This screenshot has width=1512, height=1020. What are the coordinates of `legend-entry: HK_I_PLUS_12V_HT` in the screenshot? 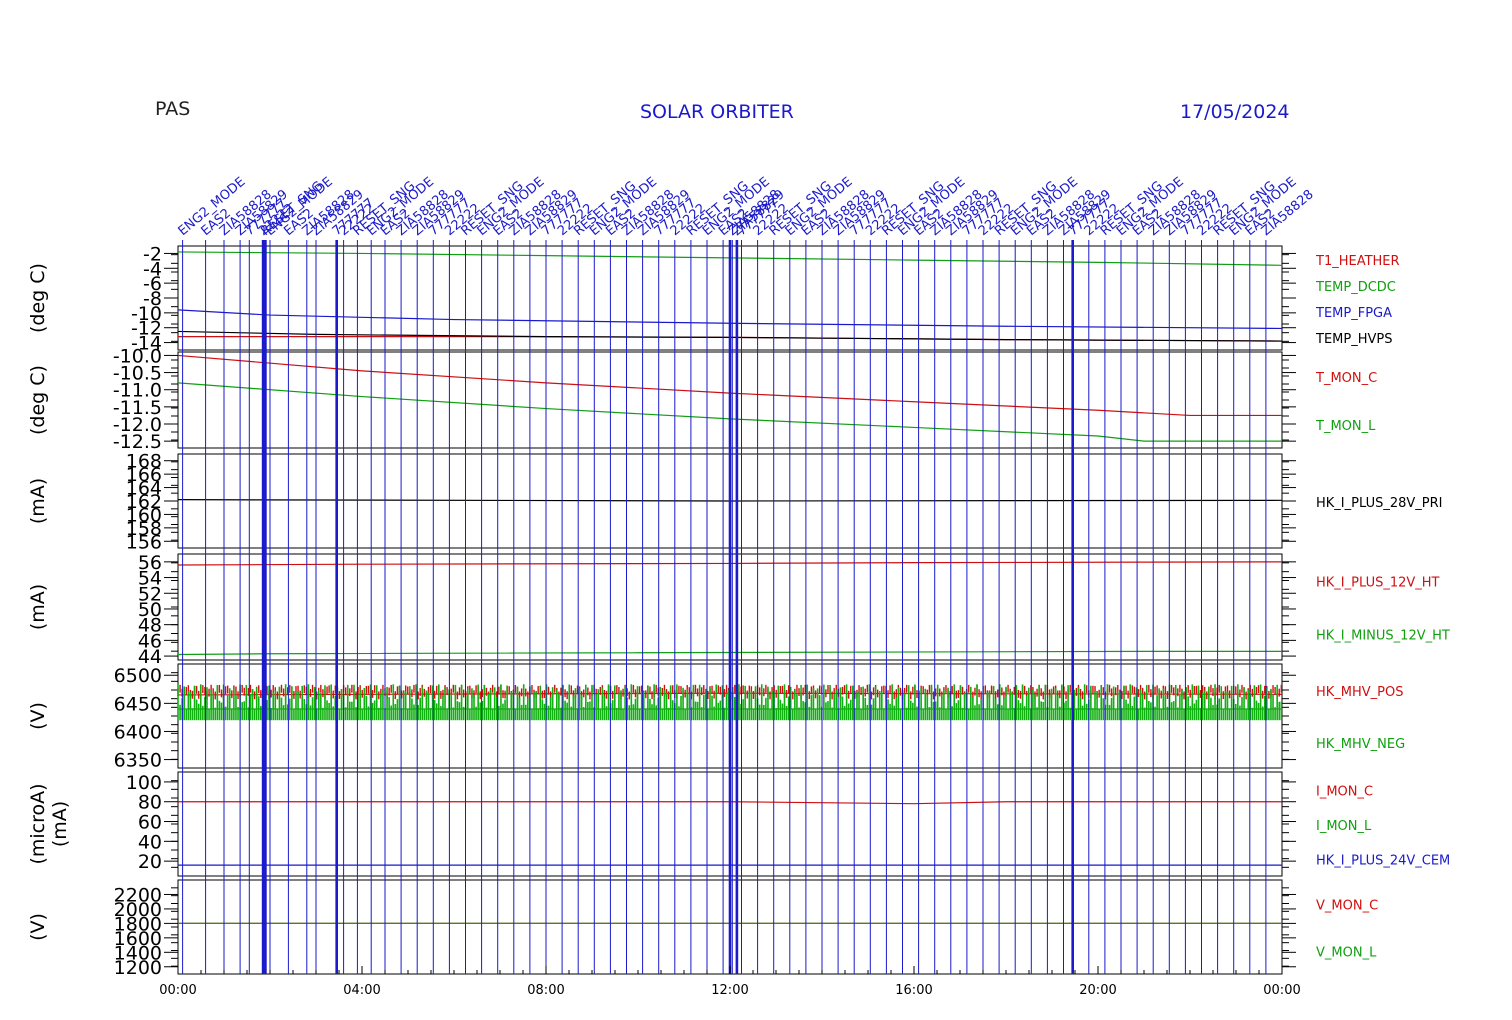 It's located at (1378, 583).